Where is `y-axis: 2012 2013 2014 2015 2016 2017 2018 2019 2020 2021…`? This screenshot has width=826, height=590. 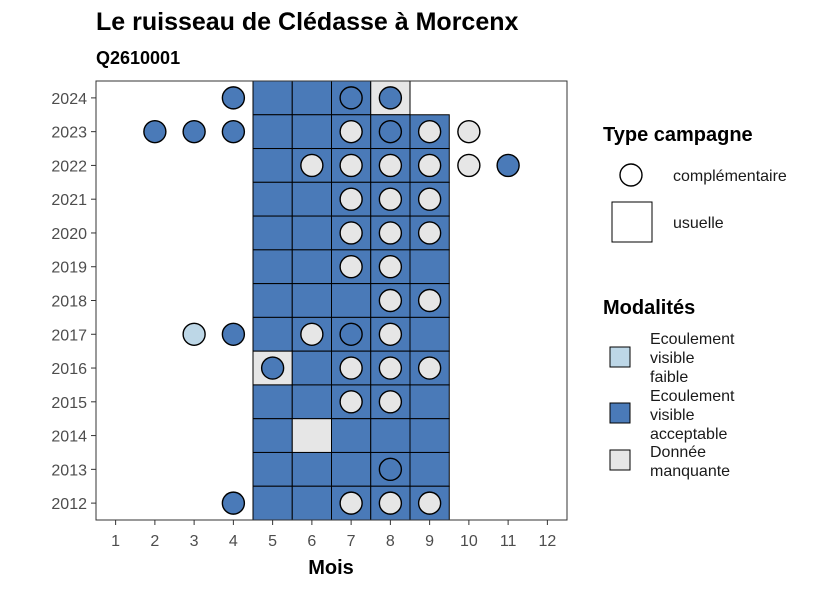 y-axis: 2012 2013 2014 2015 2016 2017 2018 2019 2020 2021… is located at coordinates (73, 302).